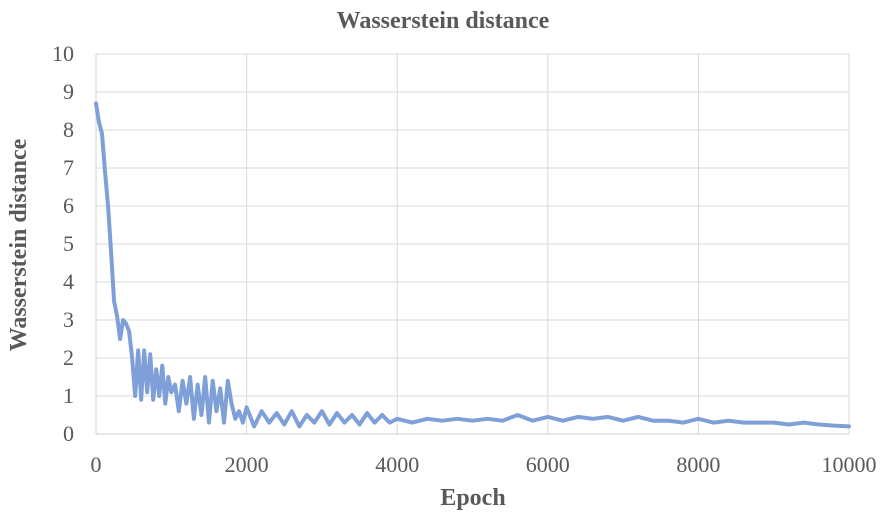 The image size is (886, 522). I want to click on y-tick-label: 7, so click(68, 167).